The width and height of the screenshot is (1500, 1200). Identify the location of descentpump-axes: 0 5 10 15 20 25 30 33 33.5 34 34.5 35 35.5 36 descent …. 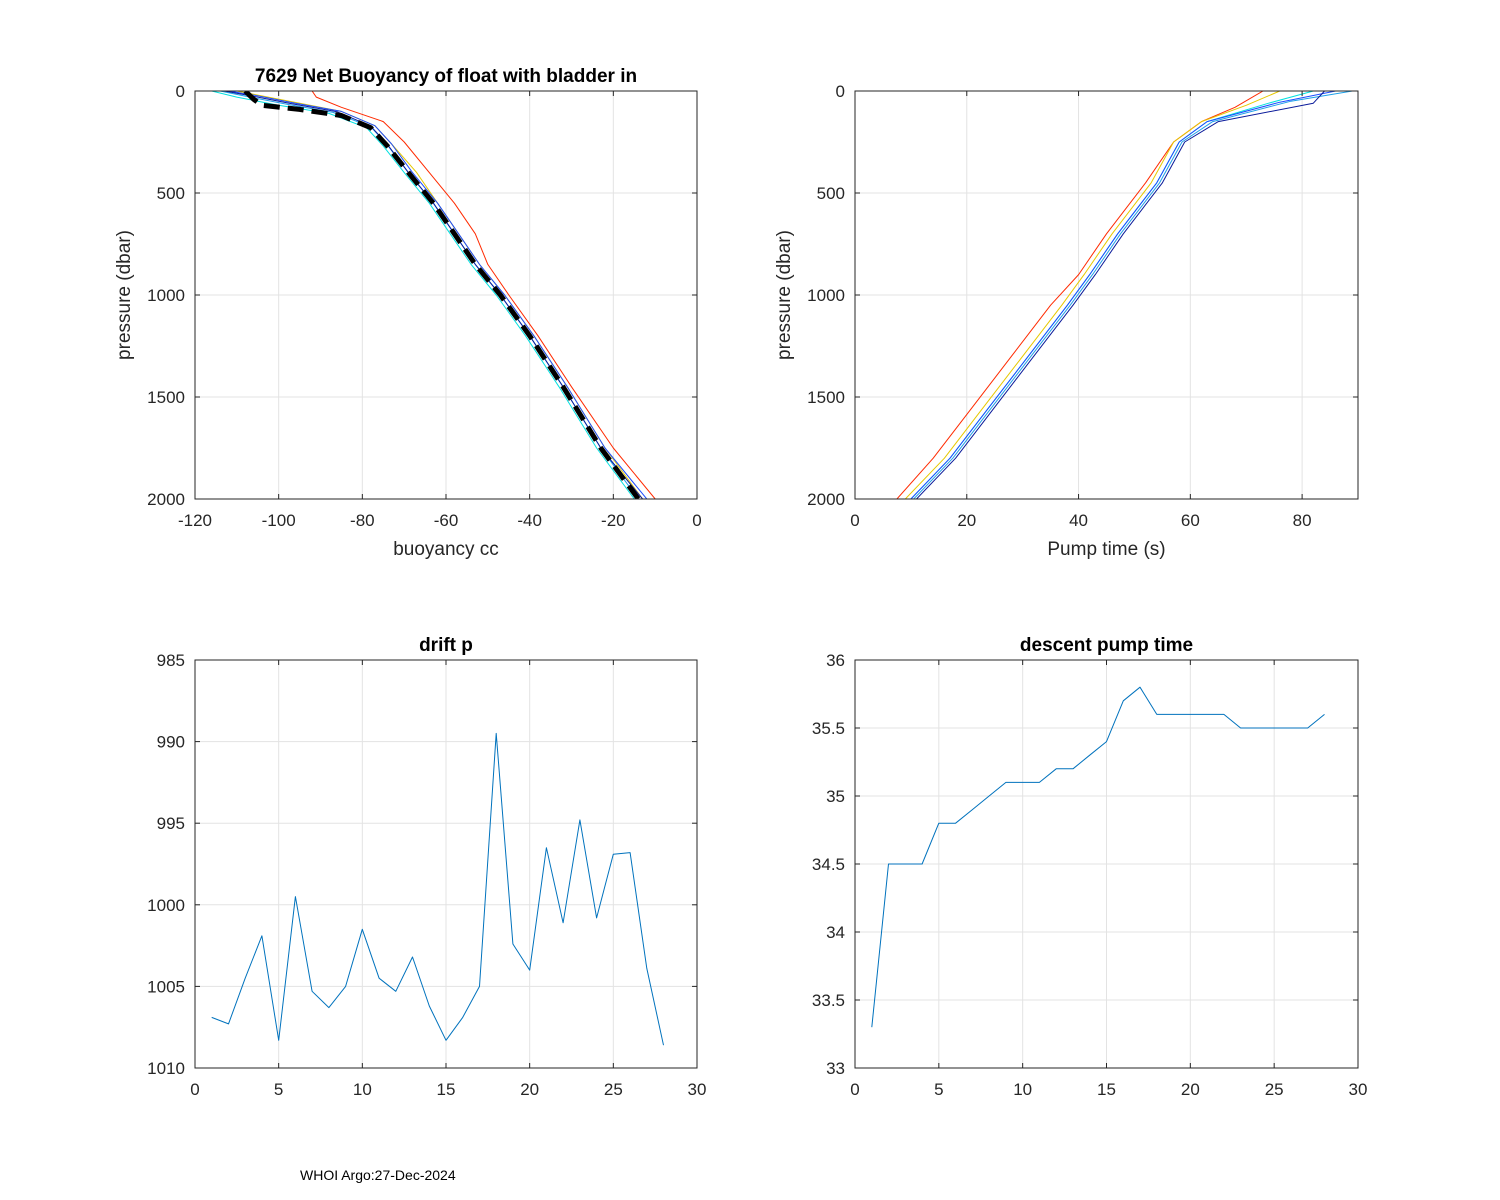
(1090, 867).